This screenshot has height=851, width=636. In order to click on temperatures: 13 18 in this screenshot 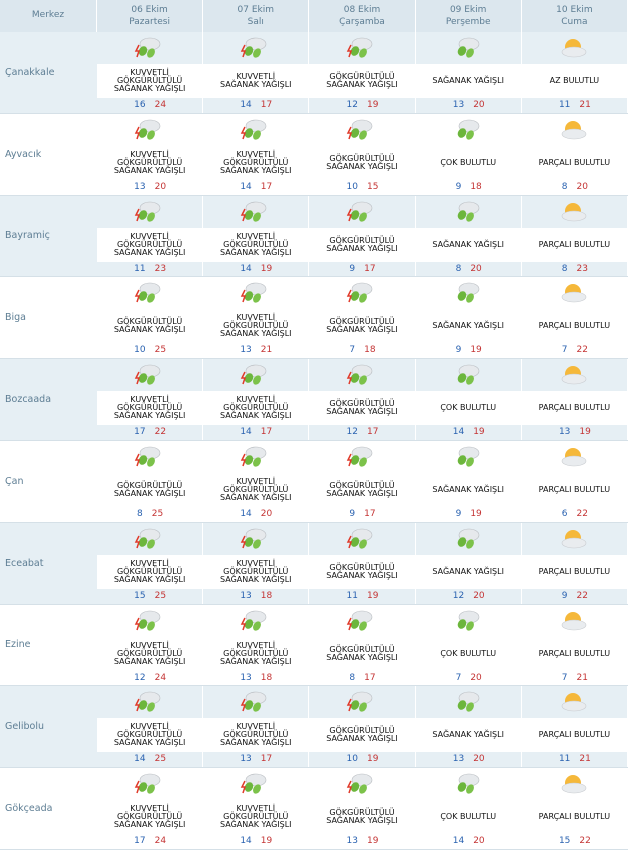, I will do `click(256, 596)`.